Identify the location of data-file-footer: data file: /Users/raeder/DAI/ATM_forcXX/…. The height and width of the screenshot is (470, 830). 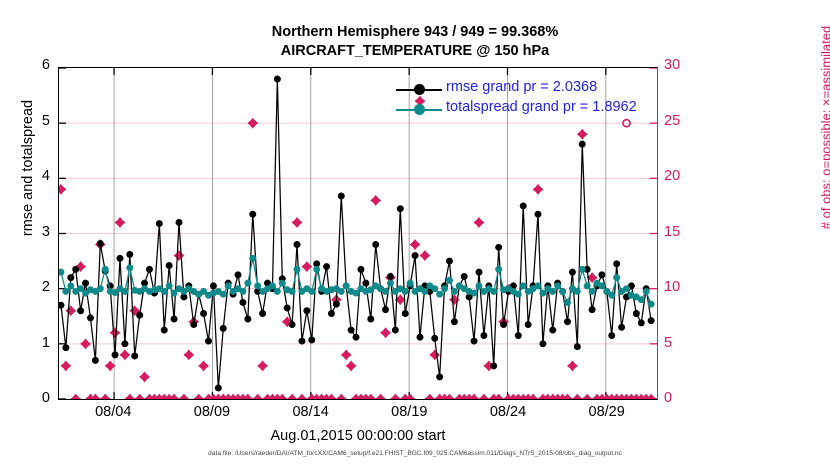
(415, 453).